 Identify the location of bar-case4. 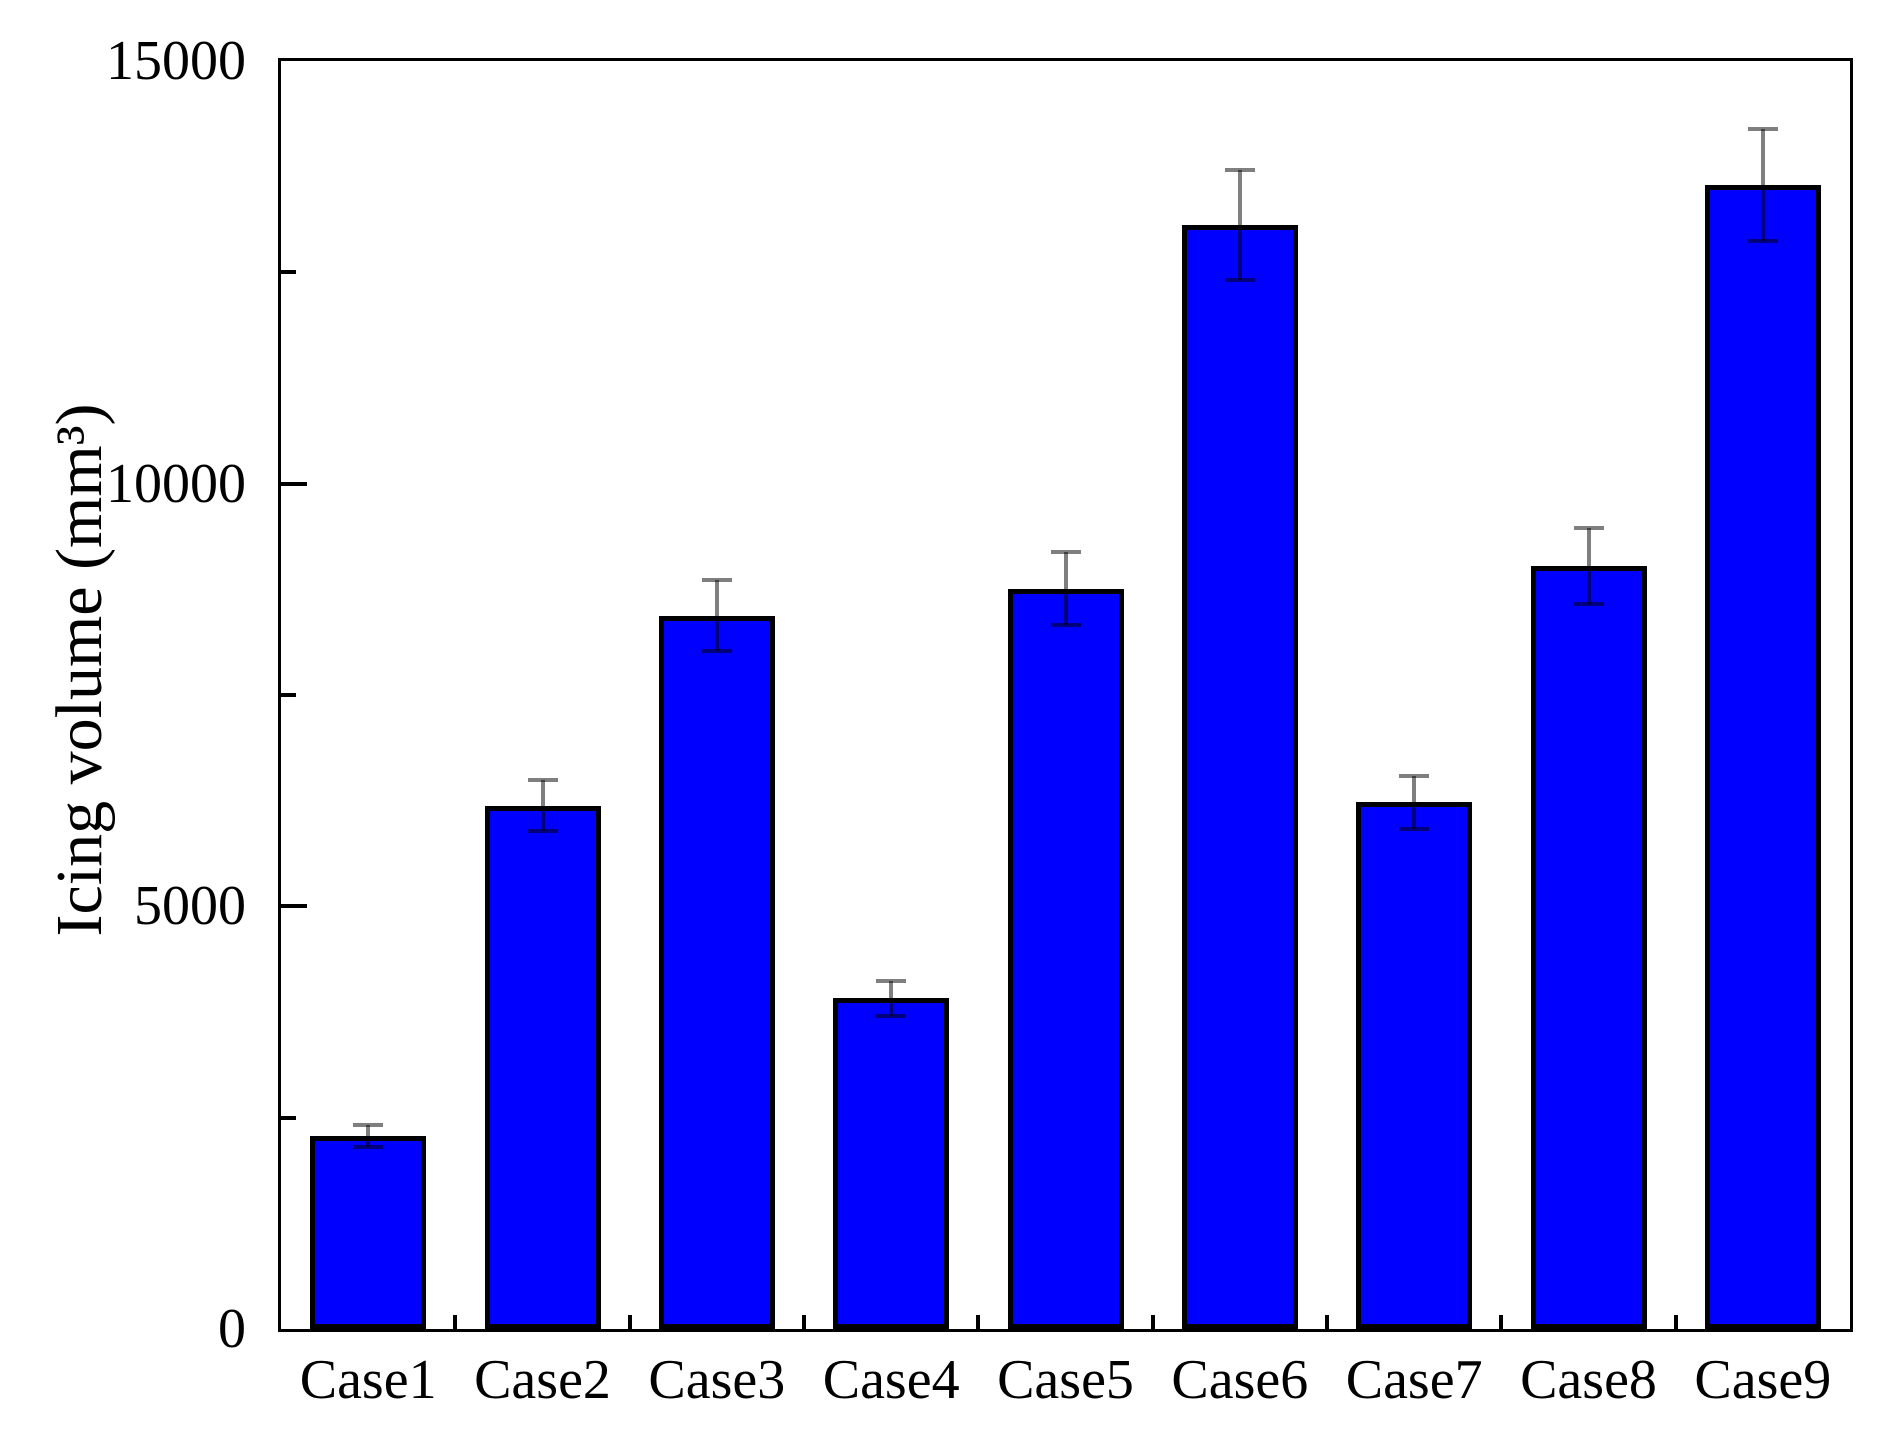
(891, 1163).